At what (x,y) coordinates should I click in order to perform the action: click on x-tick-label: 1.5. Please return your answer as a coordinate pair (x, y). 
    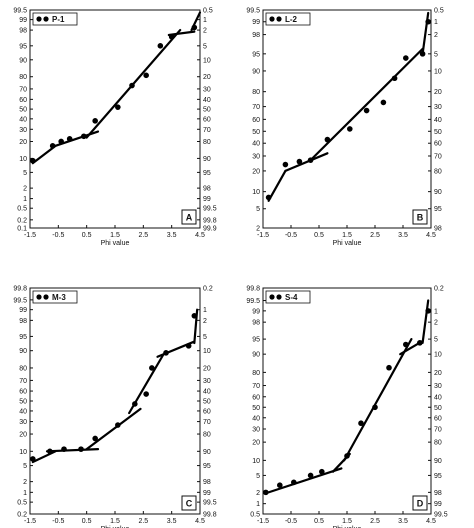
    Looking at the image, I should click on (347, 235).